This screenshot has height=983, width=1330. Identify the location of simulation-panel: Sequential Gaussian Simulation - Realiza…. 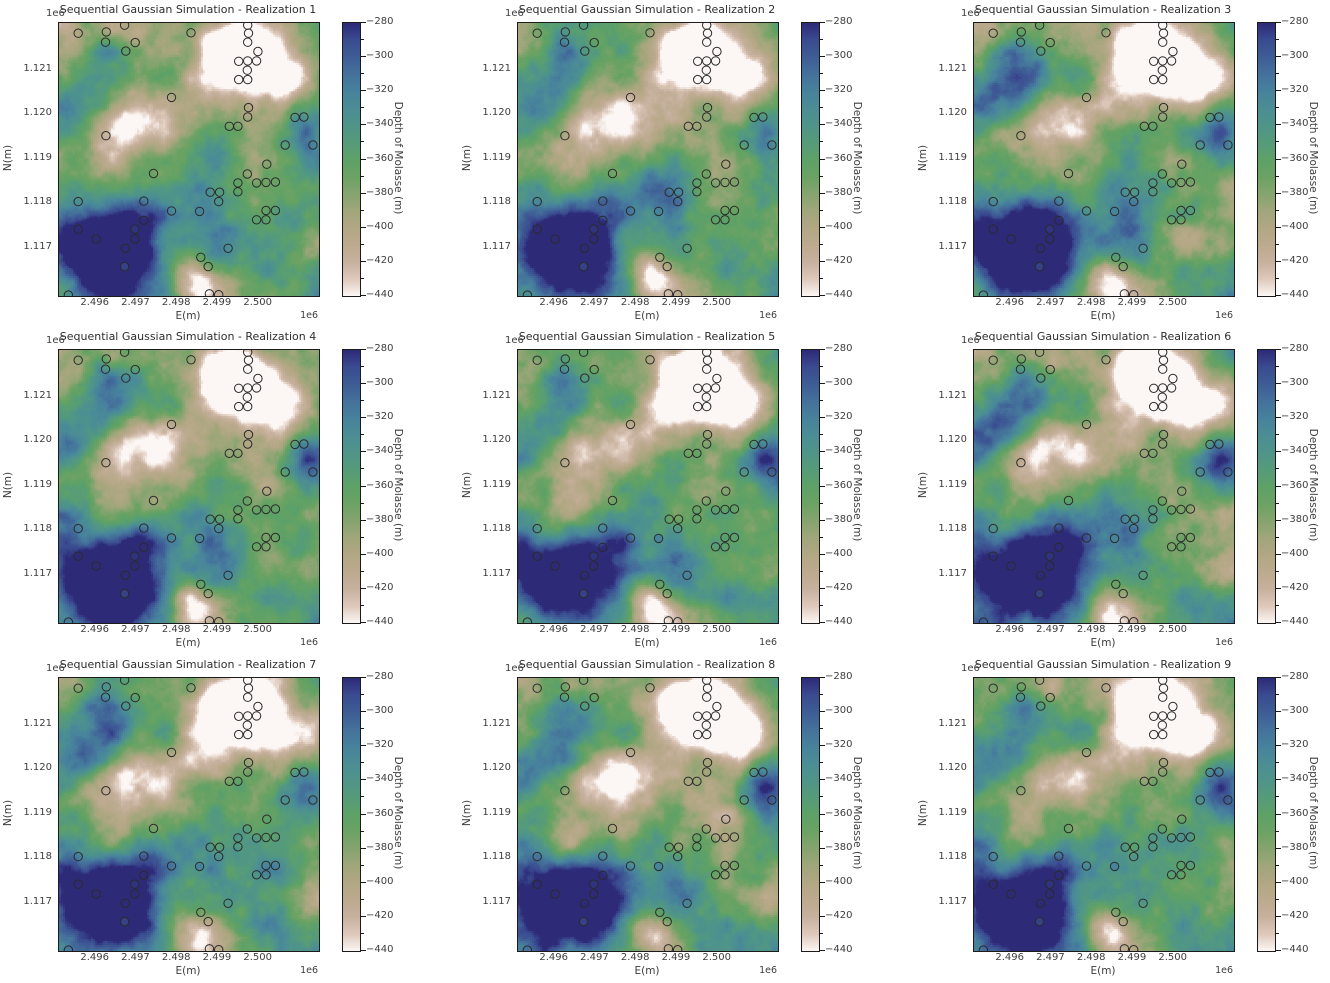
(209, 163).